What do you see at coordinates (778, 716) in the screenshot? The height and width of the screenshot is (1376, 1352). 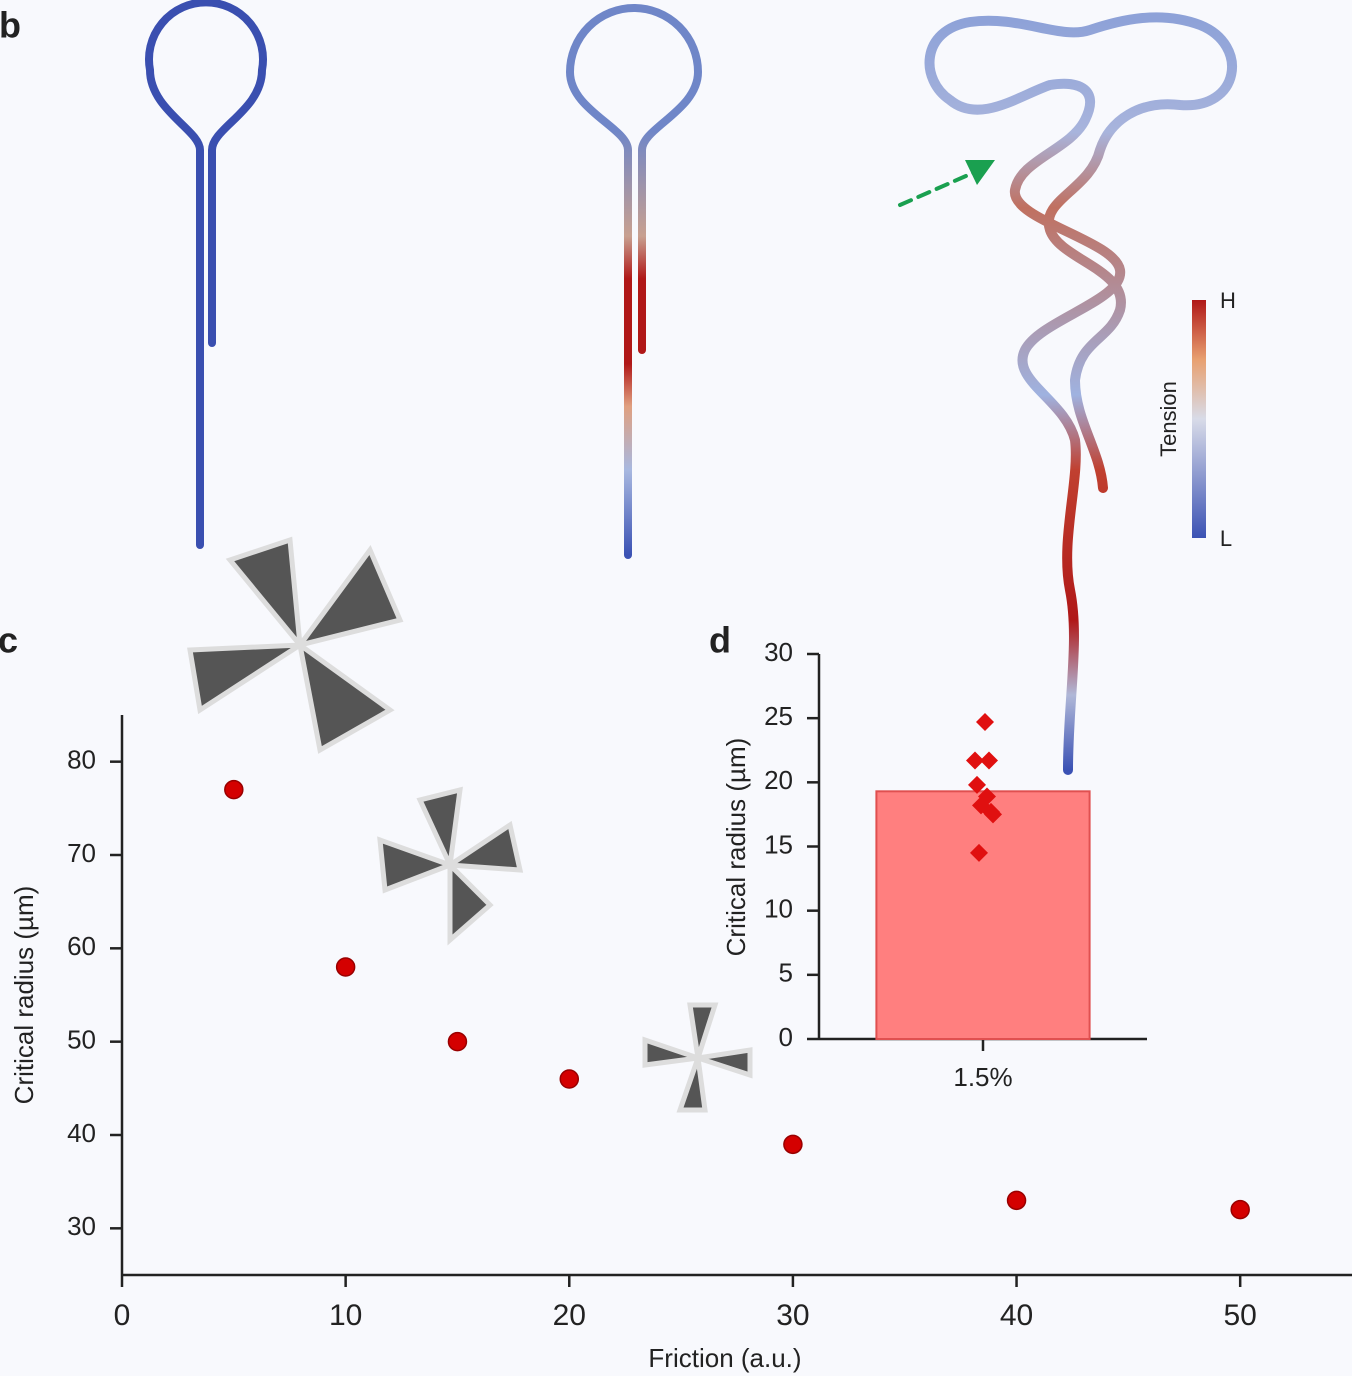 I see `y-tick-label: 25` at bounding box center [778, 716].